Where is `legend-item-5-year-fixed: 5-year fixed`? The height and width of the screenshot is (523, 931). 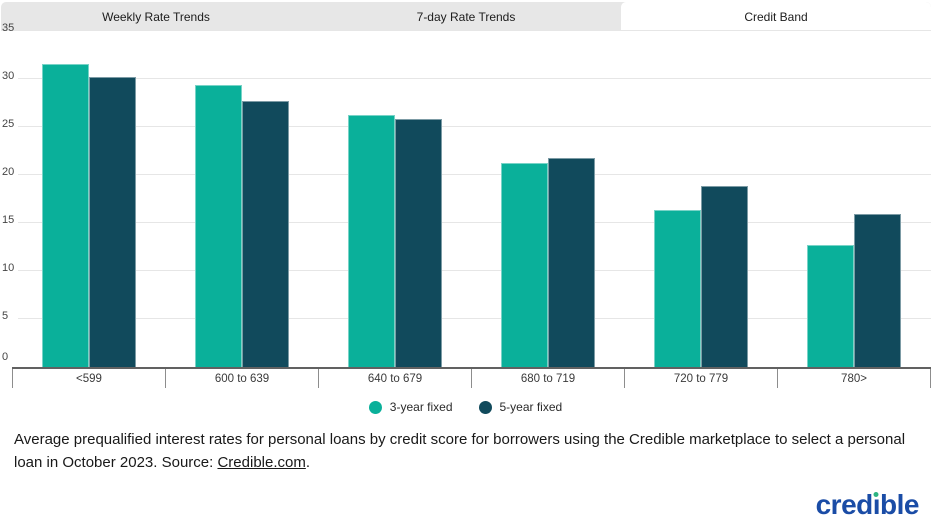 legend-item-5-year-fixed: 5-year fixed is located at coordinates (520, 407).